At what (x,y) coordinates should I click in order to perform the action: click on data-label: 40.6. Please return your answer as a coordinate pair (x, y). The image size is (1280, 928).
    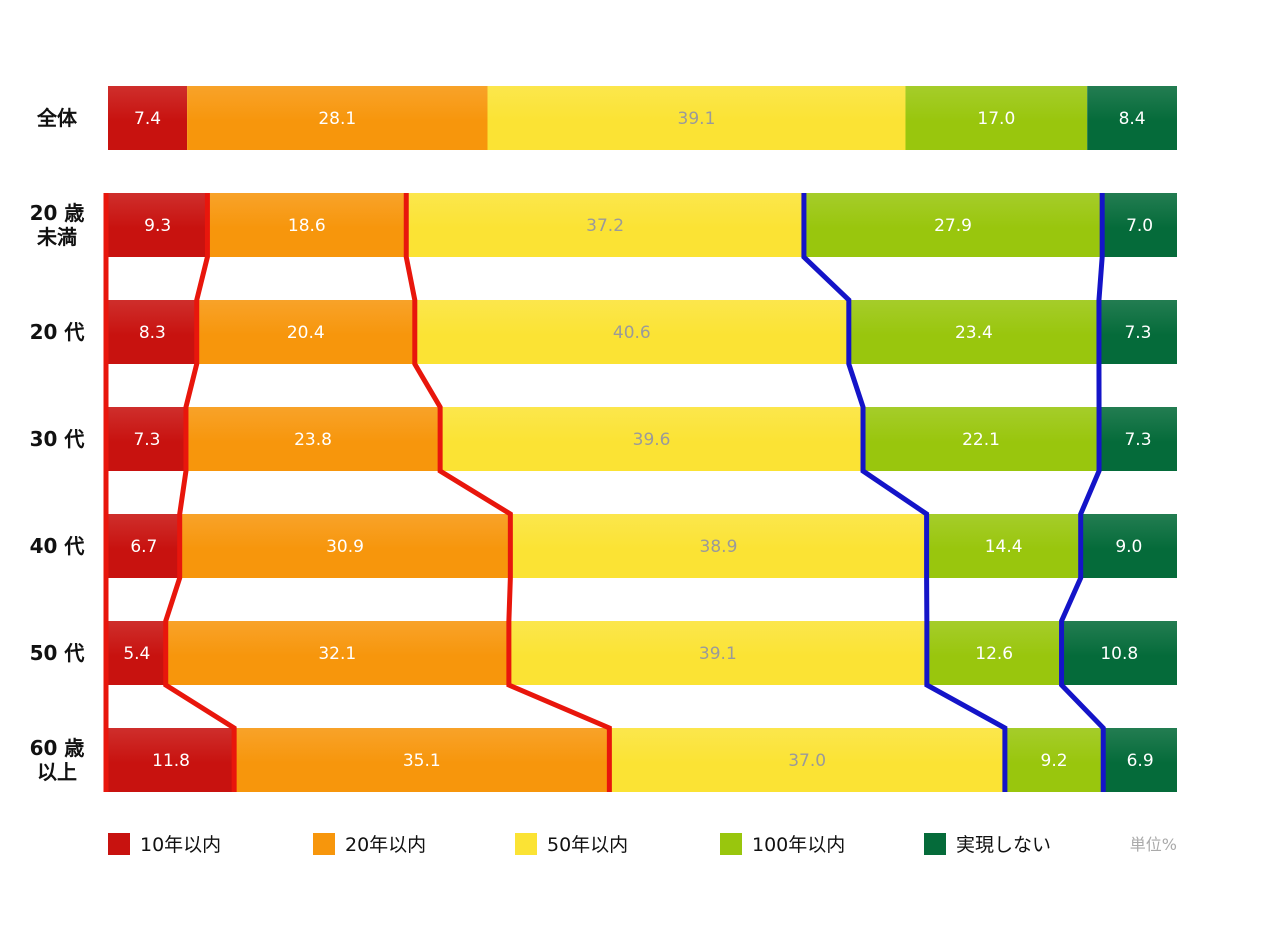
    Looking at the image, I should click on (632, 333).